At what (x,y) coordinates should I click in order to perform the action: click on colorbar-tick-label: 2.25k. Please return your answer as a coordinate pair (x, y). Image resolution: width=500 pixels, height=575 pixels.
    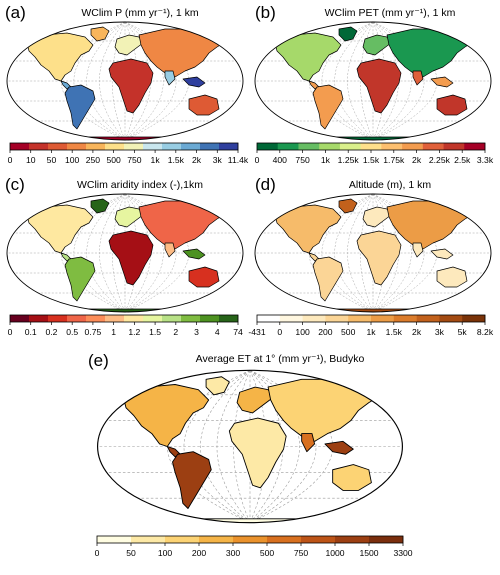
    Looking at the image, I should click on (440, 160).